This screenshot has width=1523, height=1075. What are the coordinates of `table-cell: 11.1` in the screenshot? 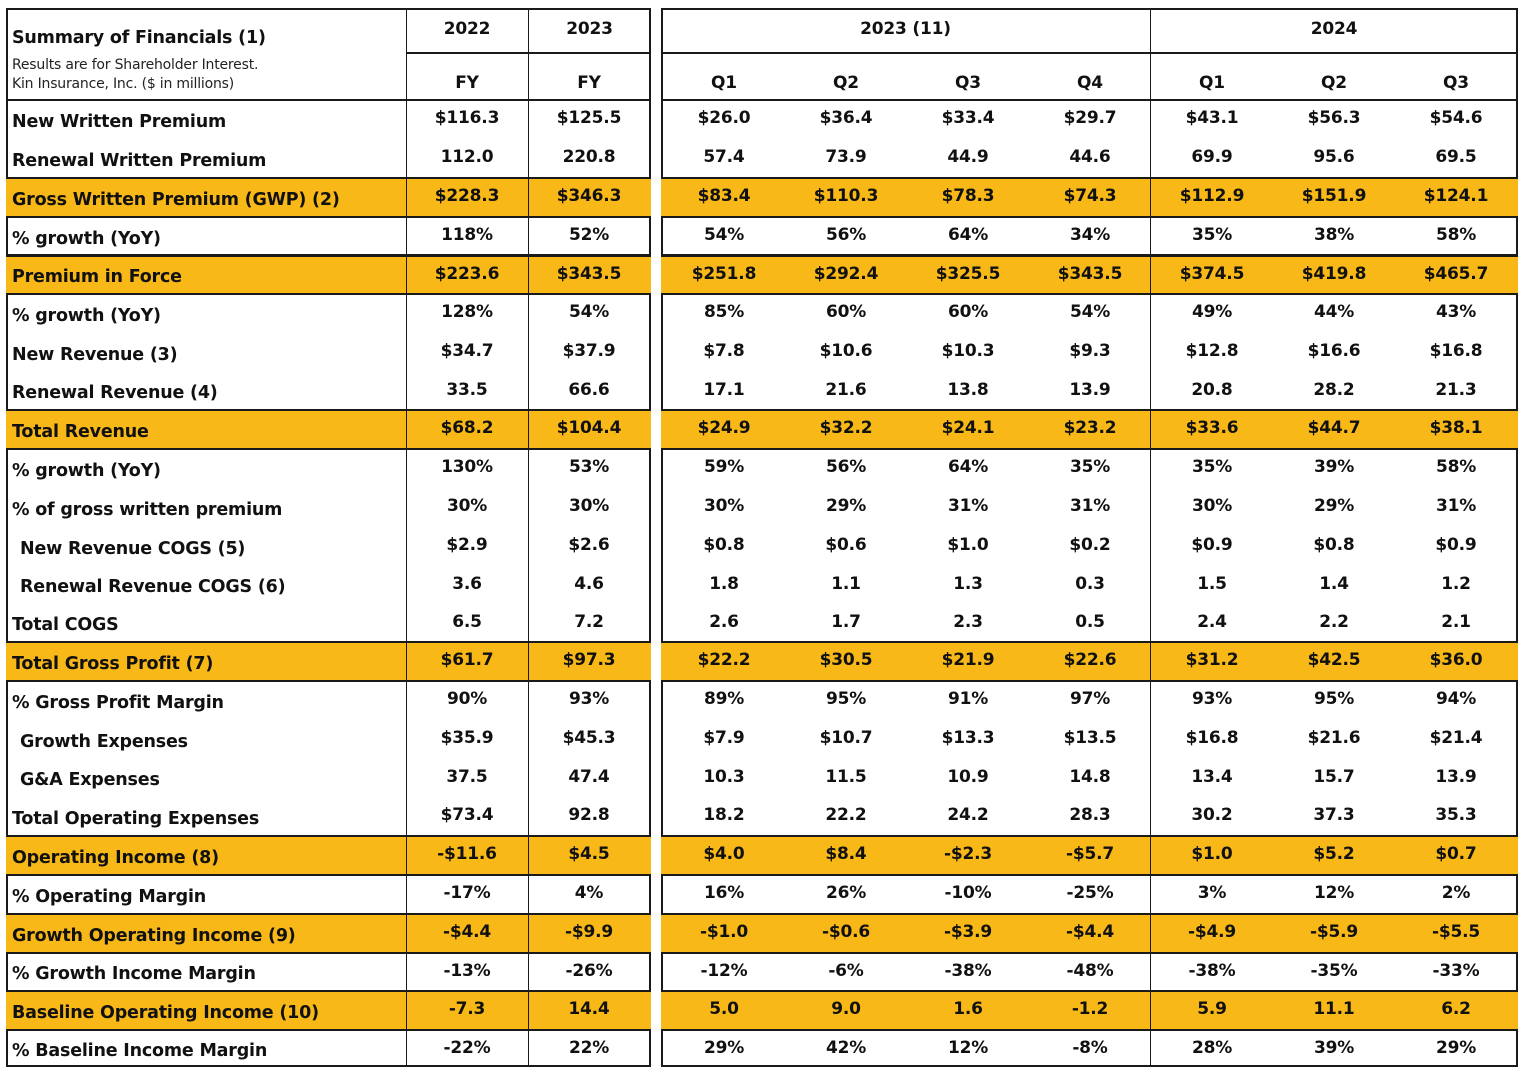 It's located at (1334, 1009).